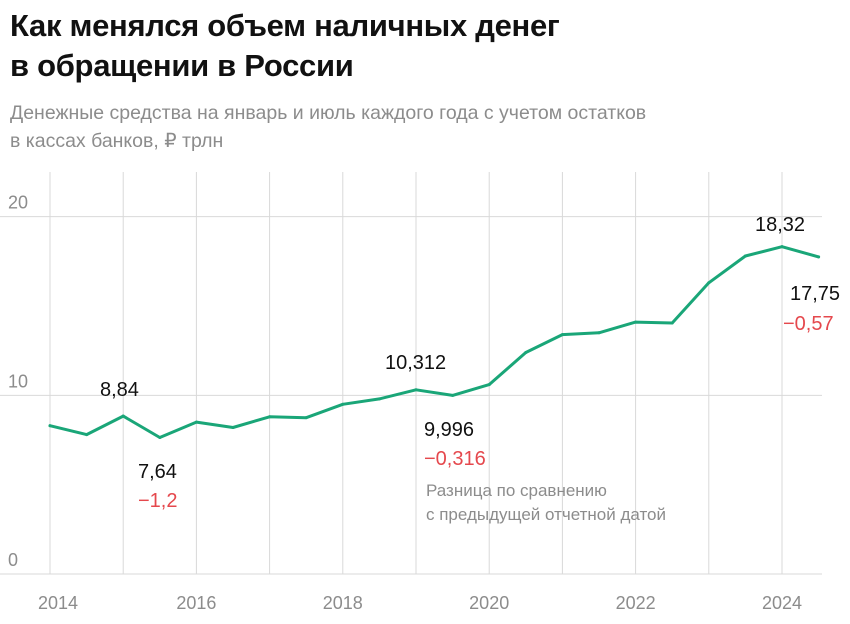  Describe the element at coordinates (343, 603) in the screenshot. I see `x-tick-label: 2018` at that location.